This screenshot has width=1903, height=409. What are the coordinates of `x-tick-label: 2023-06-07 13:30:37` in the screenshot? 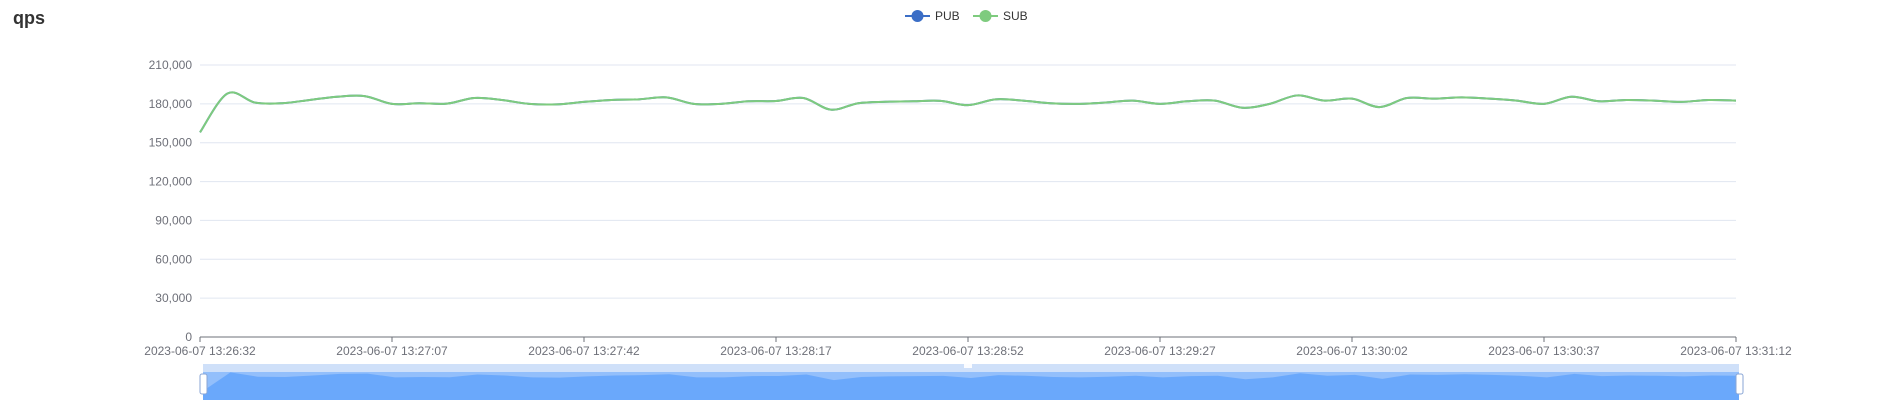 It's located at (1544, 351).